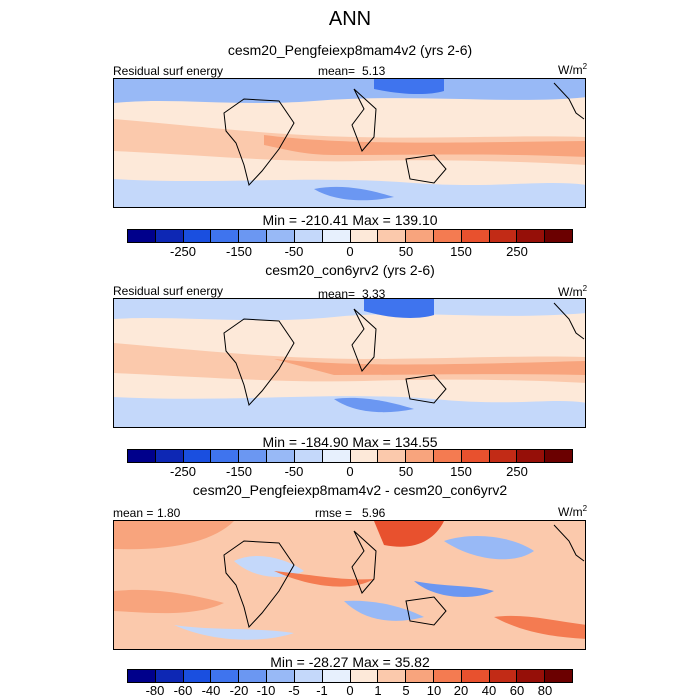 The height and width of the screenshot is (700, 700). Describe the element at coordinates (349, 143) in the screenshot. I see `panel-1-map` at that location.